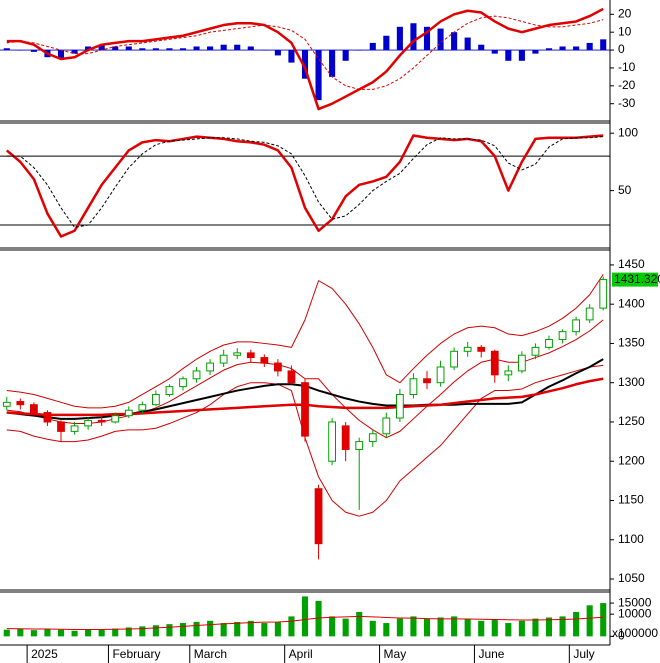 The height and width of the screenshot is (663, 660). What do you see at coordinates (44, 654) in the screenshot?
I see `x-tick-label: 2025` at bounding box center [44, 654].